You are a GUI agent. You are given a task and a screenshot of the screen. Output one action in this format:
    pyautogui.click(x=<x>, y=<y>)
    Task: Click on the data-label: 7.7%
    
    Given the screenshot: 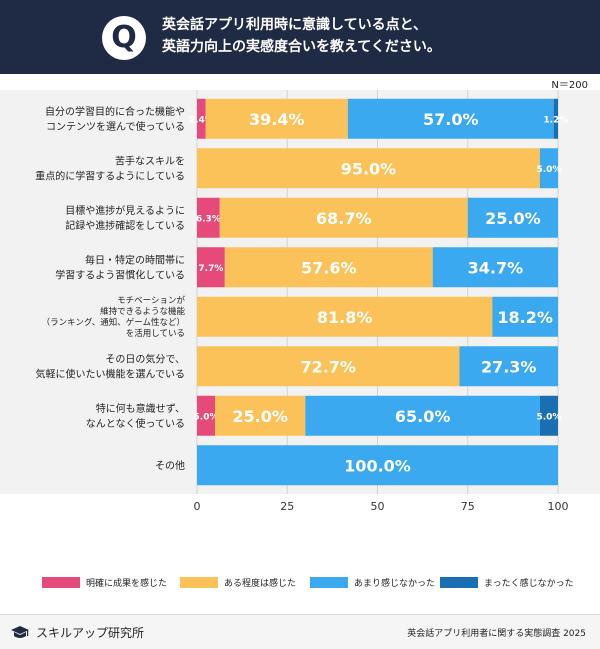 What is the action you would take?
    pyautogui.click(x=210, y=269)
    